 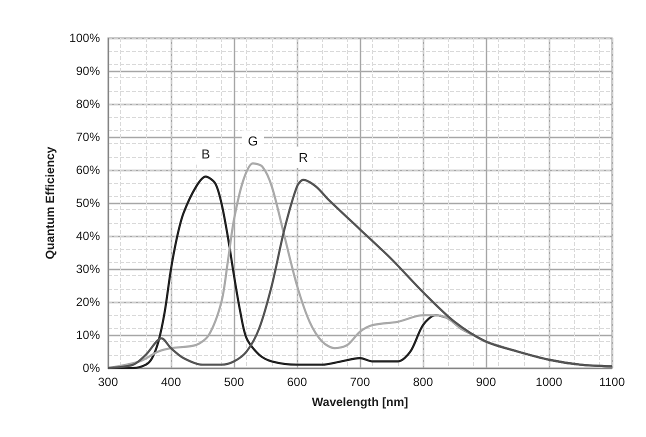 What do you see at coordinates (91, 368) in the screenshot?
I see `y-tick-label: 0%` at bounding box center [91, 368].